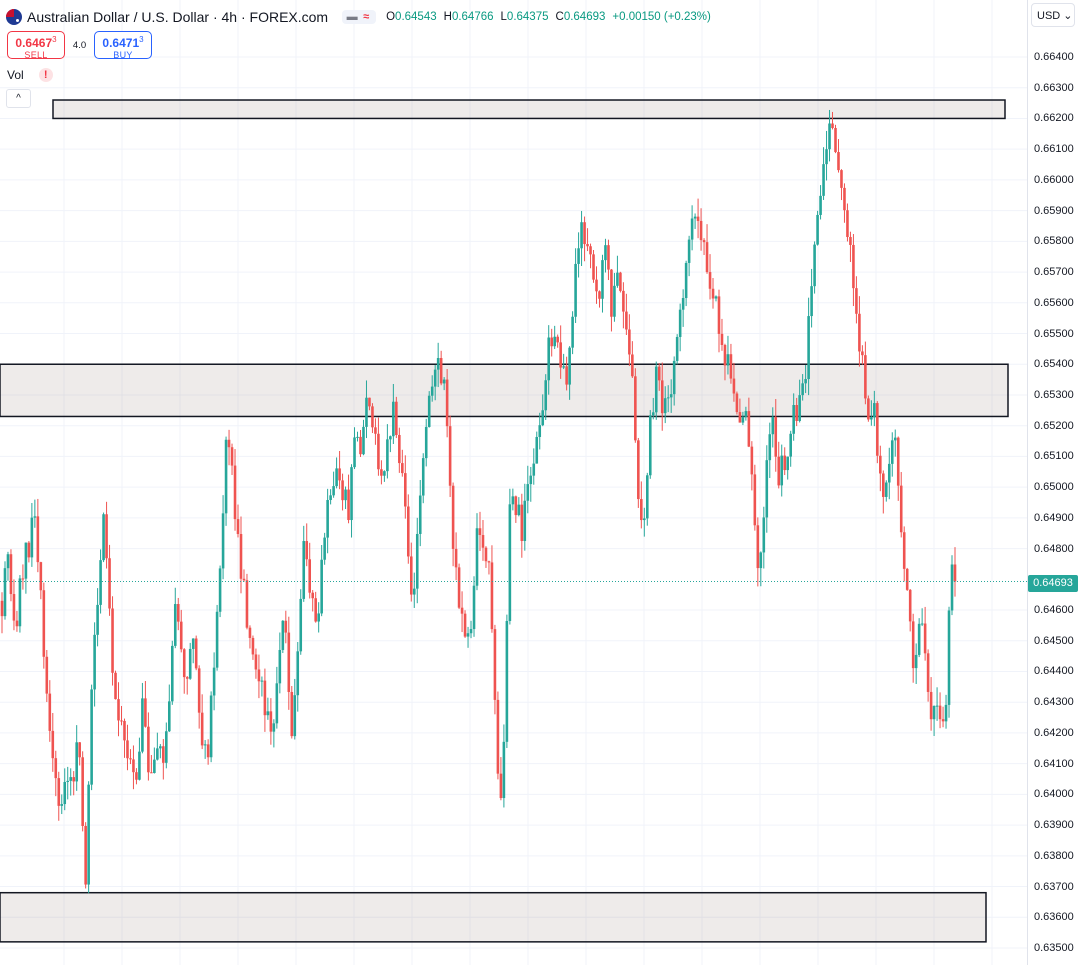 The image size is (1080, 965). I want to click on price-tick-label: 0.64800, so click(1054, 548).